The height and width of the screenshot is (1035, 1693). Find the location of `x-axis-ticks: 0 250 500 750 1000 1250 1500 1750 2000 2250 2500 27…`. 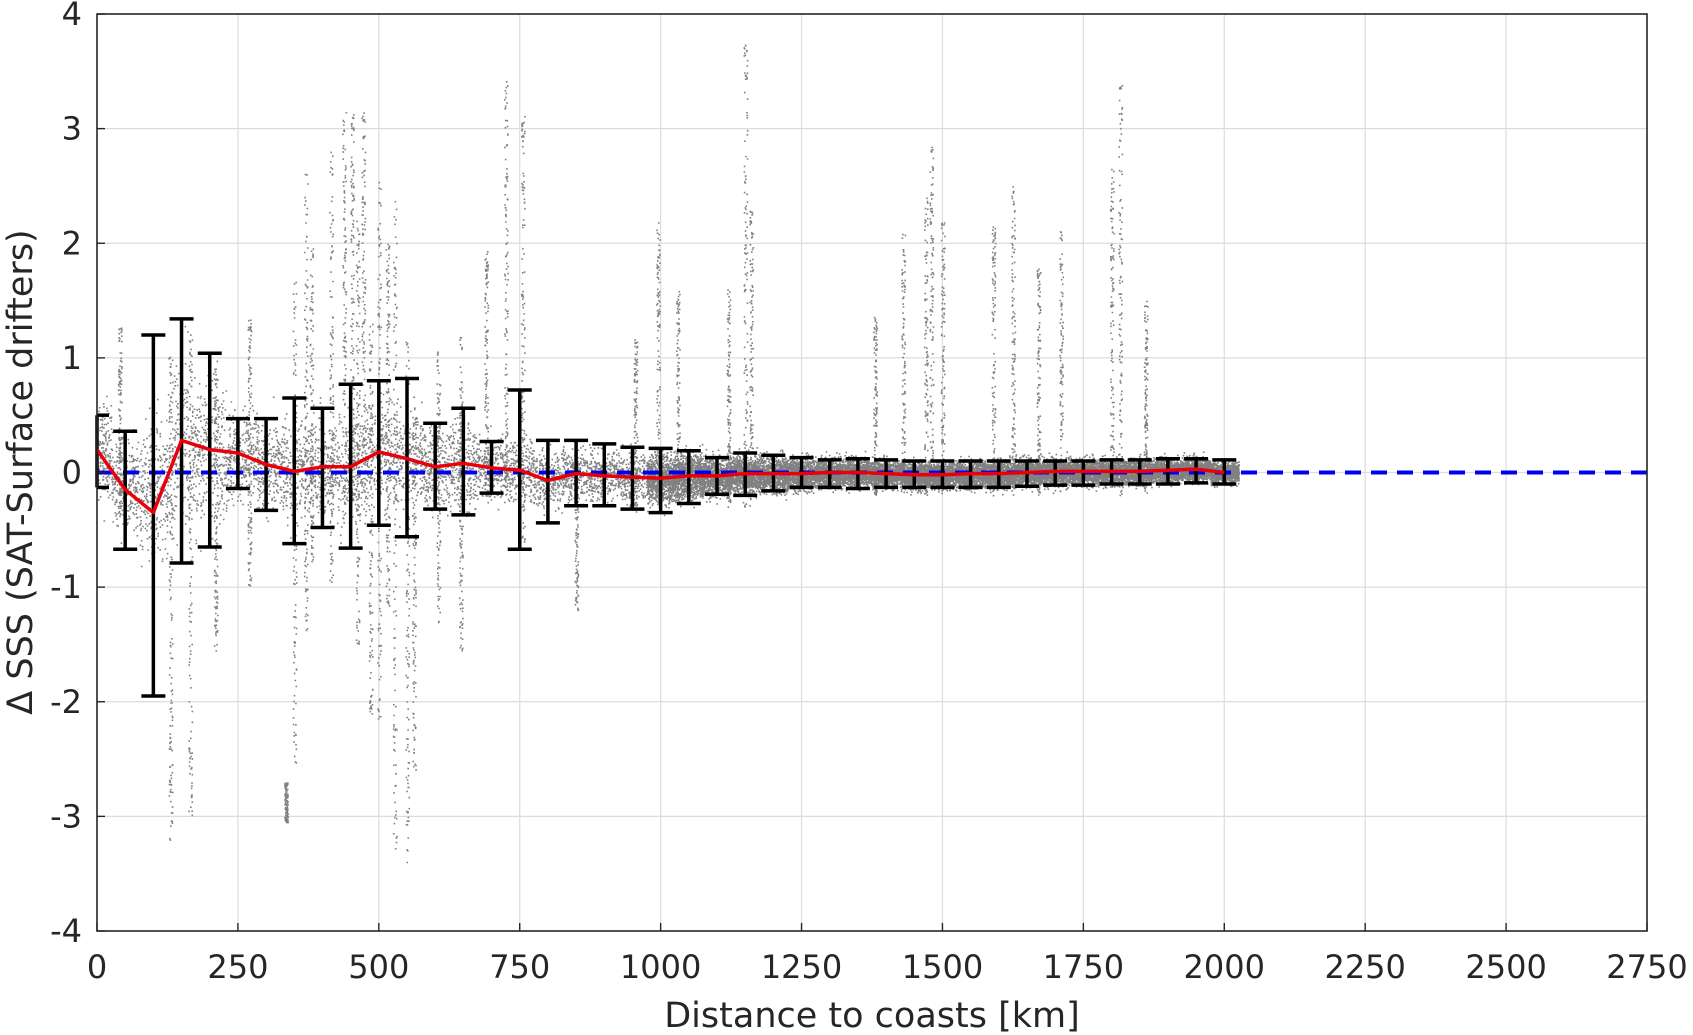

x-axis-ticks: 0 250 500 750 1000 1250 1500 1750 2000 2250 2500 27… is located at coordinates (887, 954).